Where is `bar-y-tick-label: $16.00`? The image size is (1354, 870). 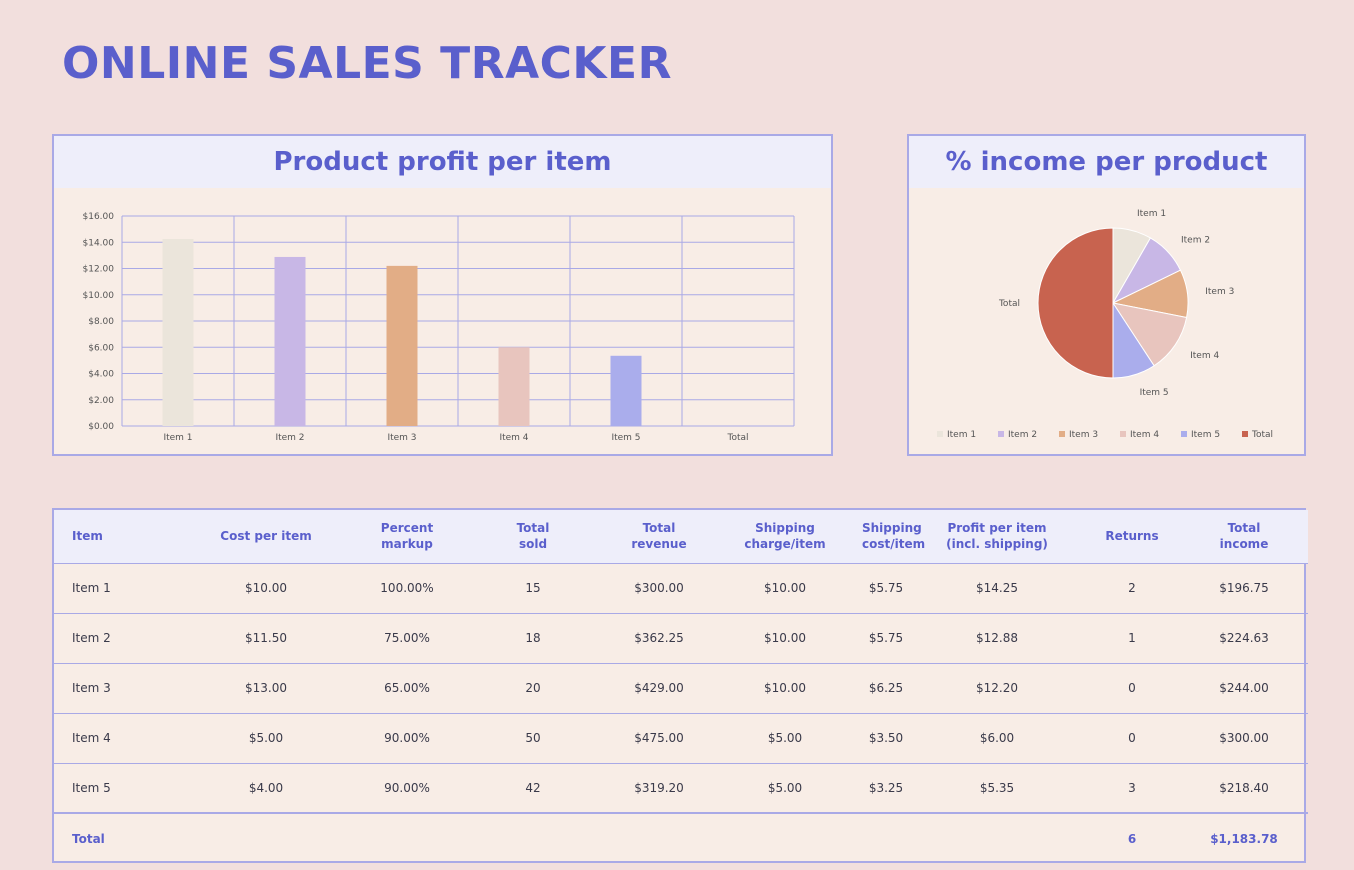
bar-y-tick-label: $16.00 is located at coordinates (99, 217).